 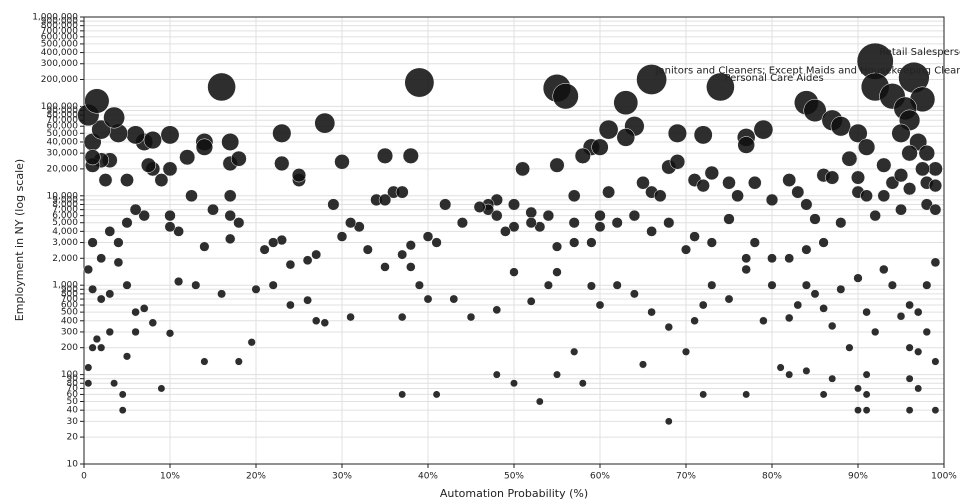 I want to click on y-tick-label: 800, so click(x=69, y=294).